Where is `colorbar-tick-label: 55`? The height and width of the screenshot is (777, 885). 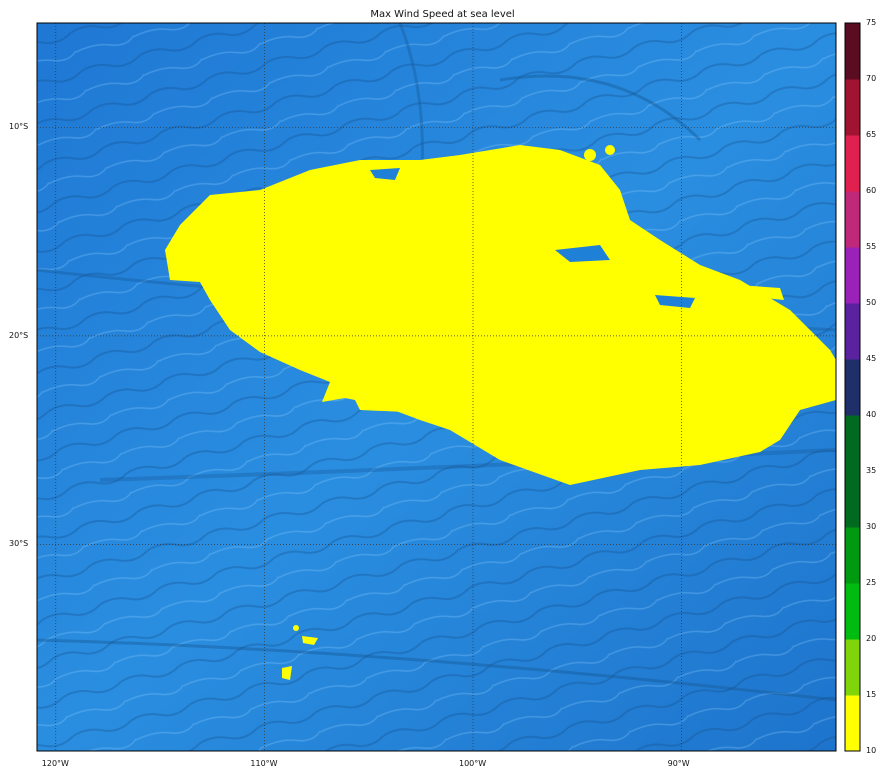 colorbar-tick-label: 55 is located at coordinates (871, 246).